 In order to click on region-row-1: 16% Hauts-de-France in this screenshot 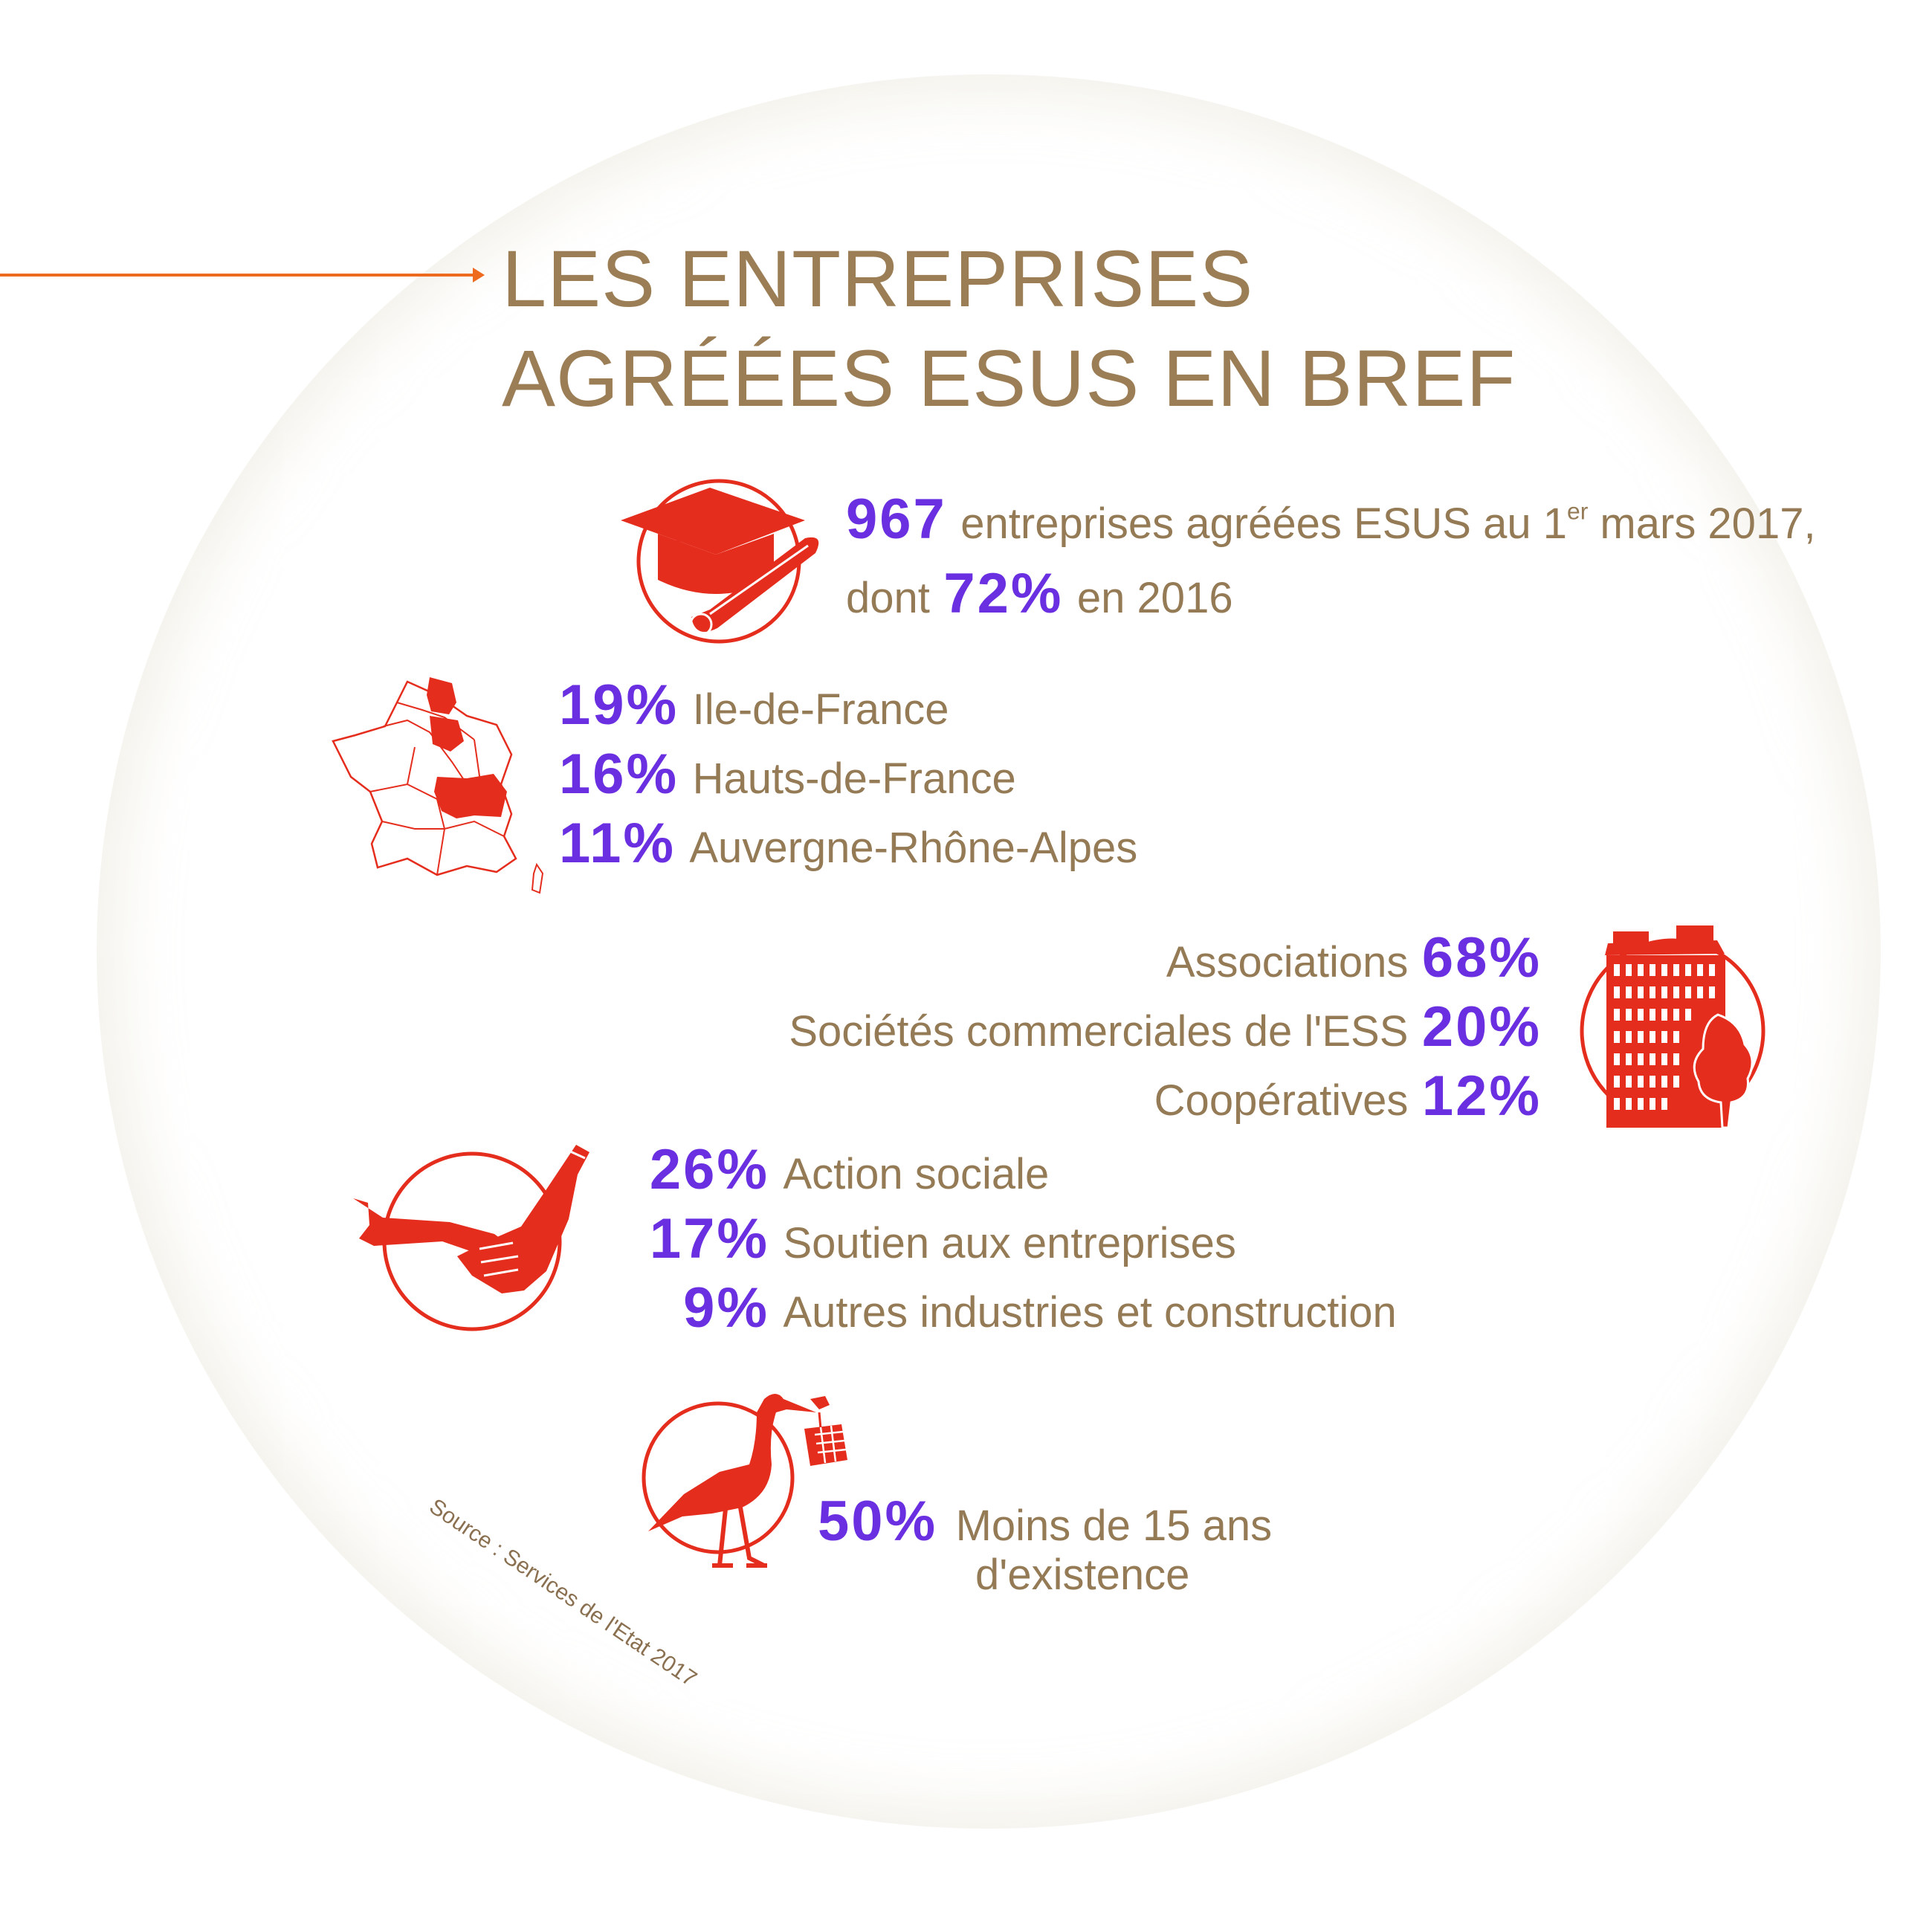, I will do `click(787, 775)`.